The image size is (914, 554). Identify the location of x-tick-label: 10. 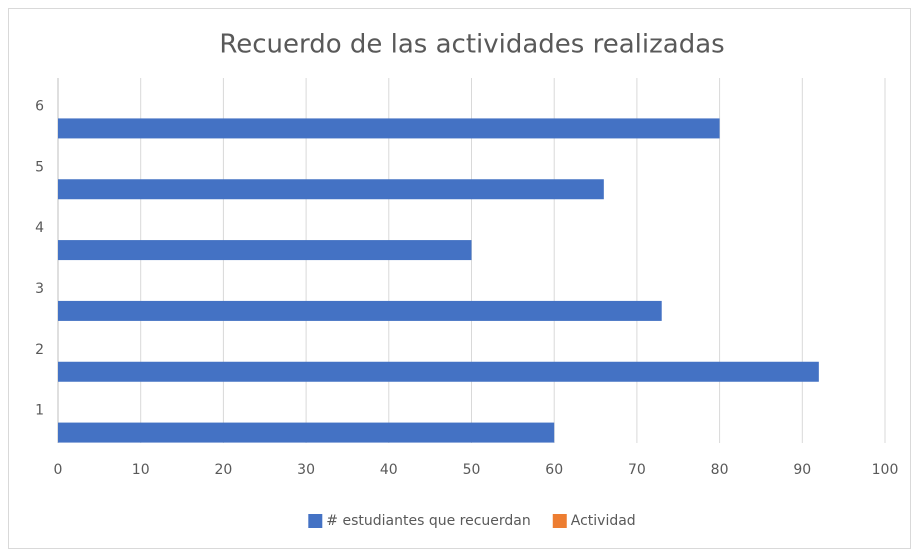
(141, 470).